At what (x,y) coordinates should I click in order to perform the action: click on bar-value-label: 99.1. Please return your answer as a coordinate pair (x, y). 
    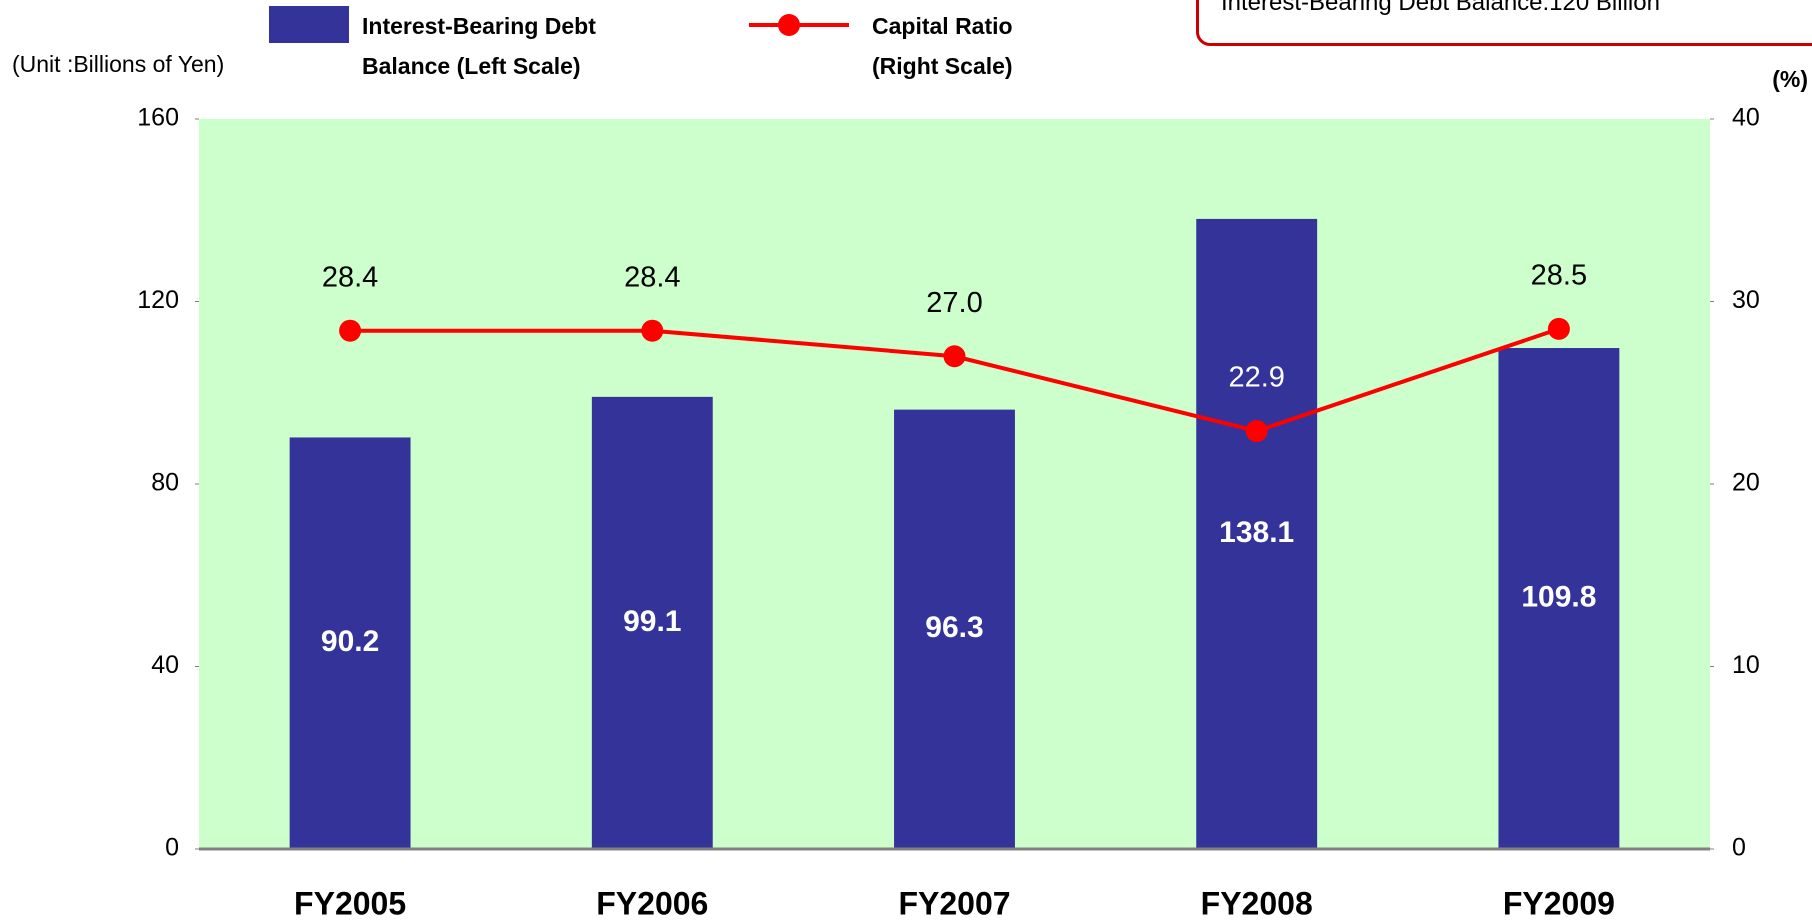
    Looking at the image, I should click on (652, 621).